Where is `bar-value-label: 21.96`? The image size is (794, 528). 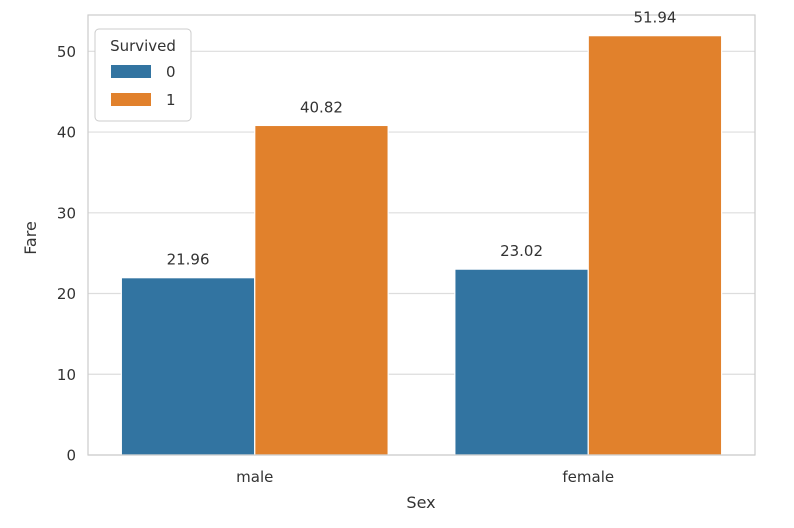
bar-value-label: 21.96 is located at coordinates (188, 260).